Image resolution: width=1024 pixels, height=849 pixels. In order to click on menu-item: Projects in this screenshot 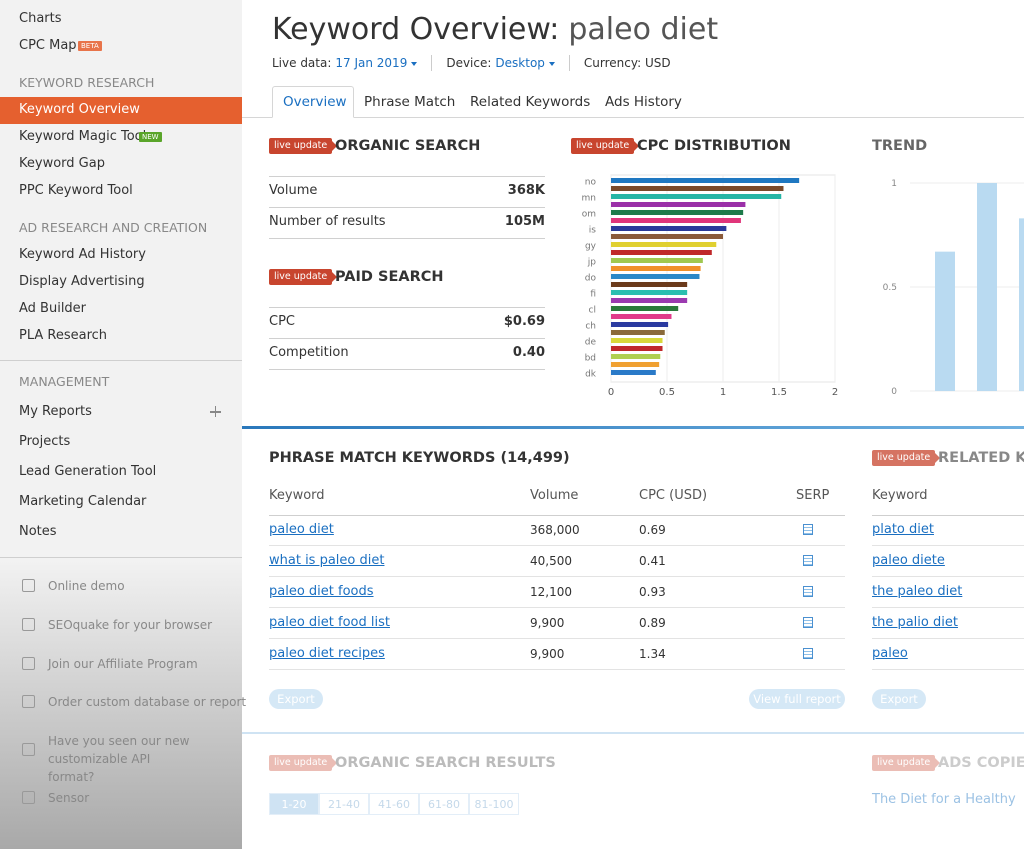, I will do `click(45, 441)`.